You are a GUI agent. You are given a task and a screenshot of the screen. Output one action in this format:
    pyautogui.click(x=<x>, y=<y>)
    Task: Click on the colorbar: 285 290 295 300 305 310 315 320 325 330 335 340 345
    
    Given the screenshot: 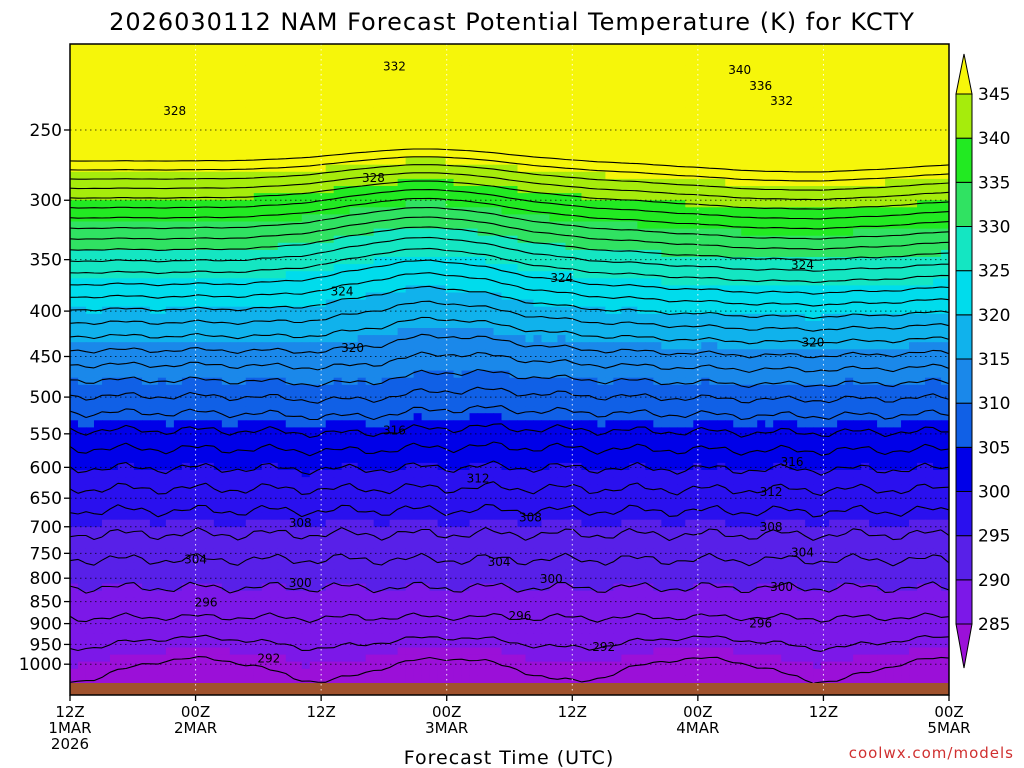 What is the action you would take?
    pyautogui.click(x=982, y=361)
    